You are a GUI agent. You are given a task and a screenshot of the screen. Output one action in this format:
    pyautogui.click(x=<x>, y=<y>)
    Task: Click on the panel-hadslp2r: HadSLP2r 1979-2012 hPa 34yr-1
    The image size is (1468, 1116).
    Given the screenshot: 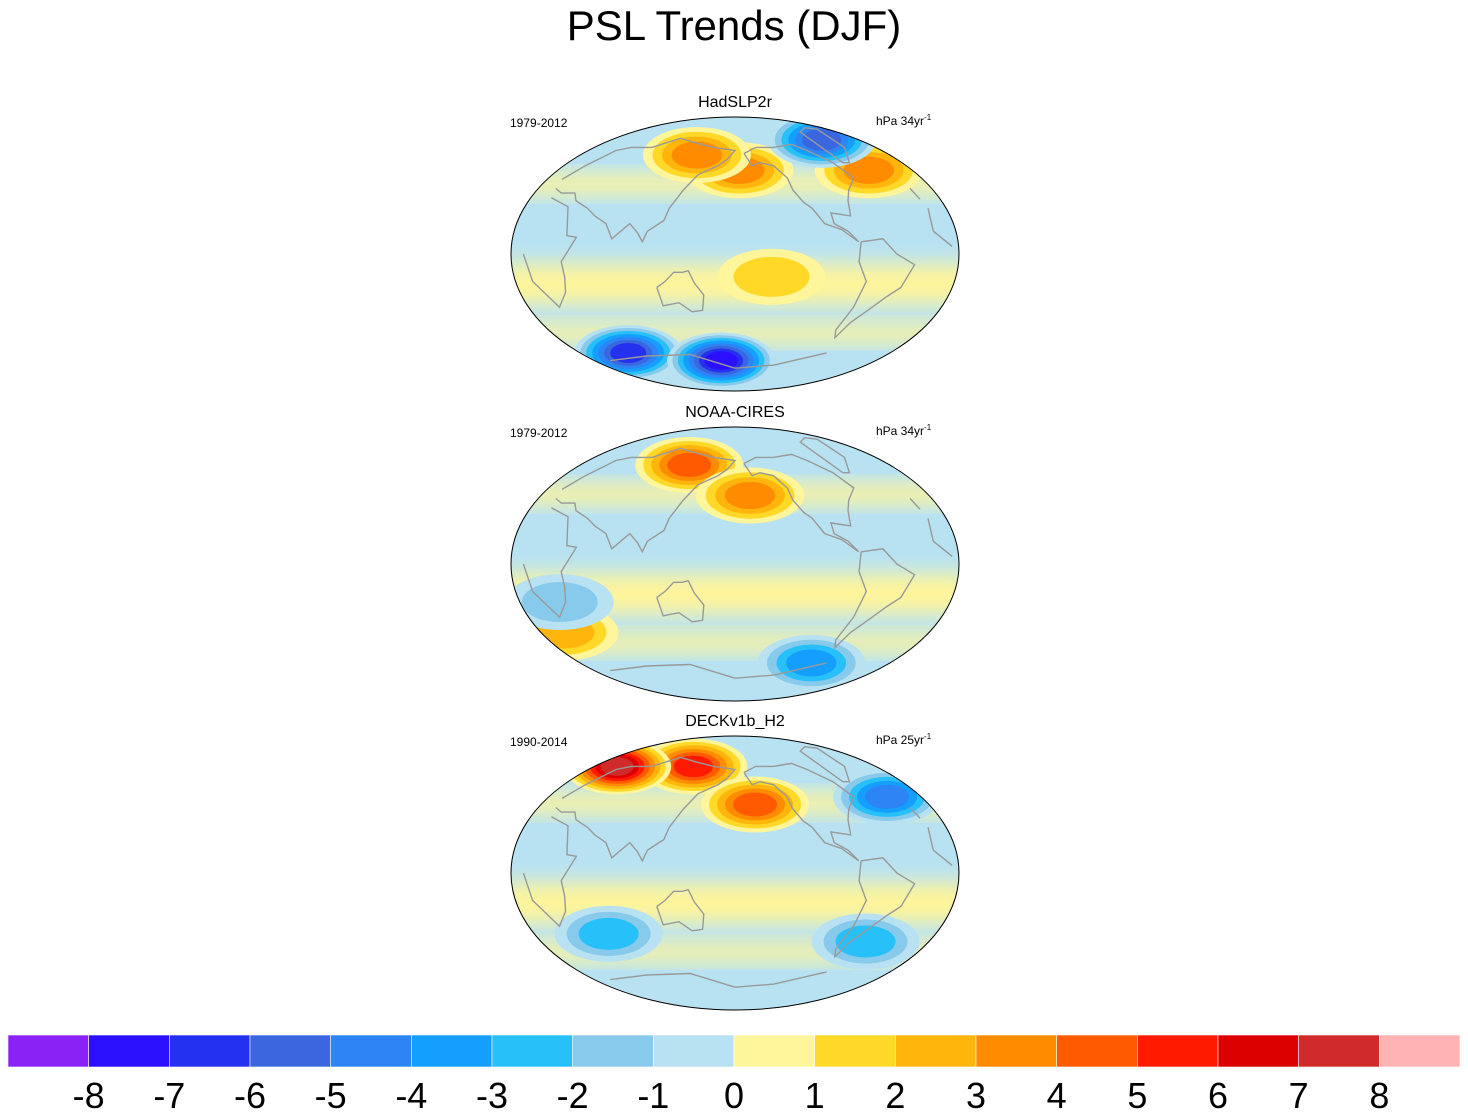 What is the action you would take?
    pyautogui.click(x=735, y=244)
    